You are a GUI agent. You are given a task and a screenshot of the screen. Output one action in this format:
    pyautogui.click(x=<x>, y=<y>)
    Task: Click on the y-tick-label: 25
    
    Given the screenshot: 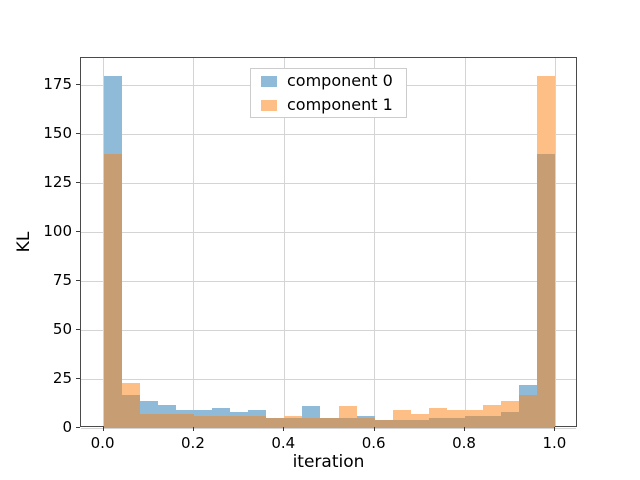 What is the action you would take?
    pyautogui.click(x=62, y=378)
    